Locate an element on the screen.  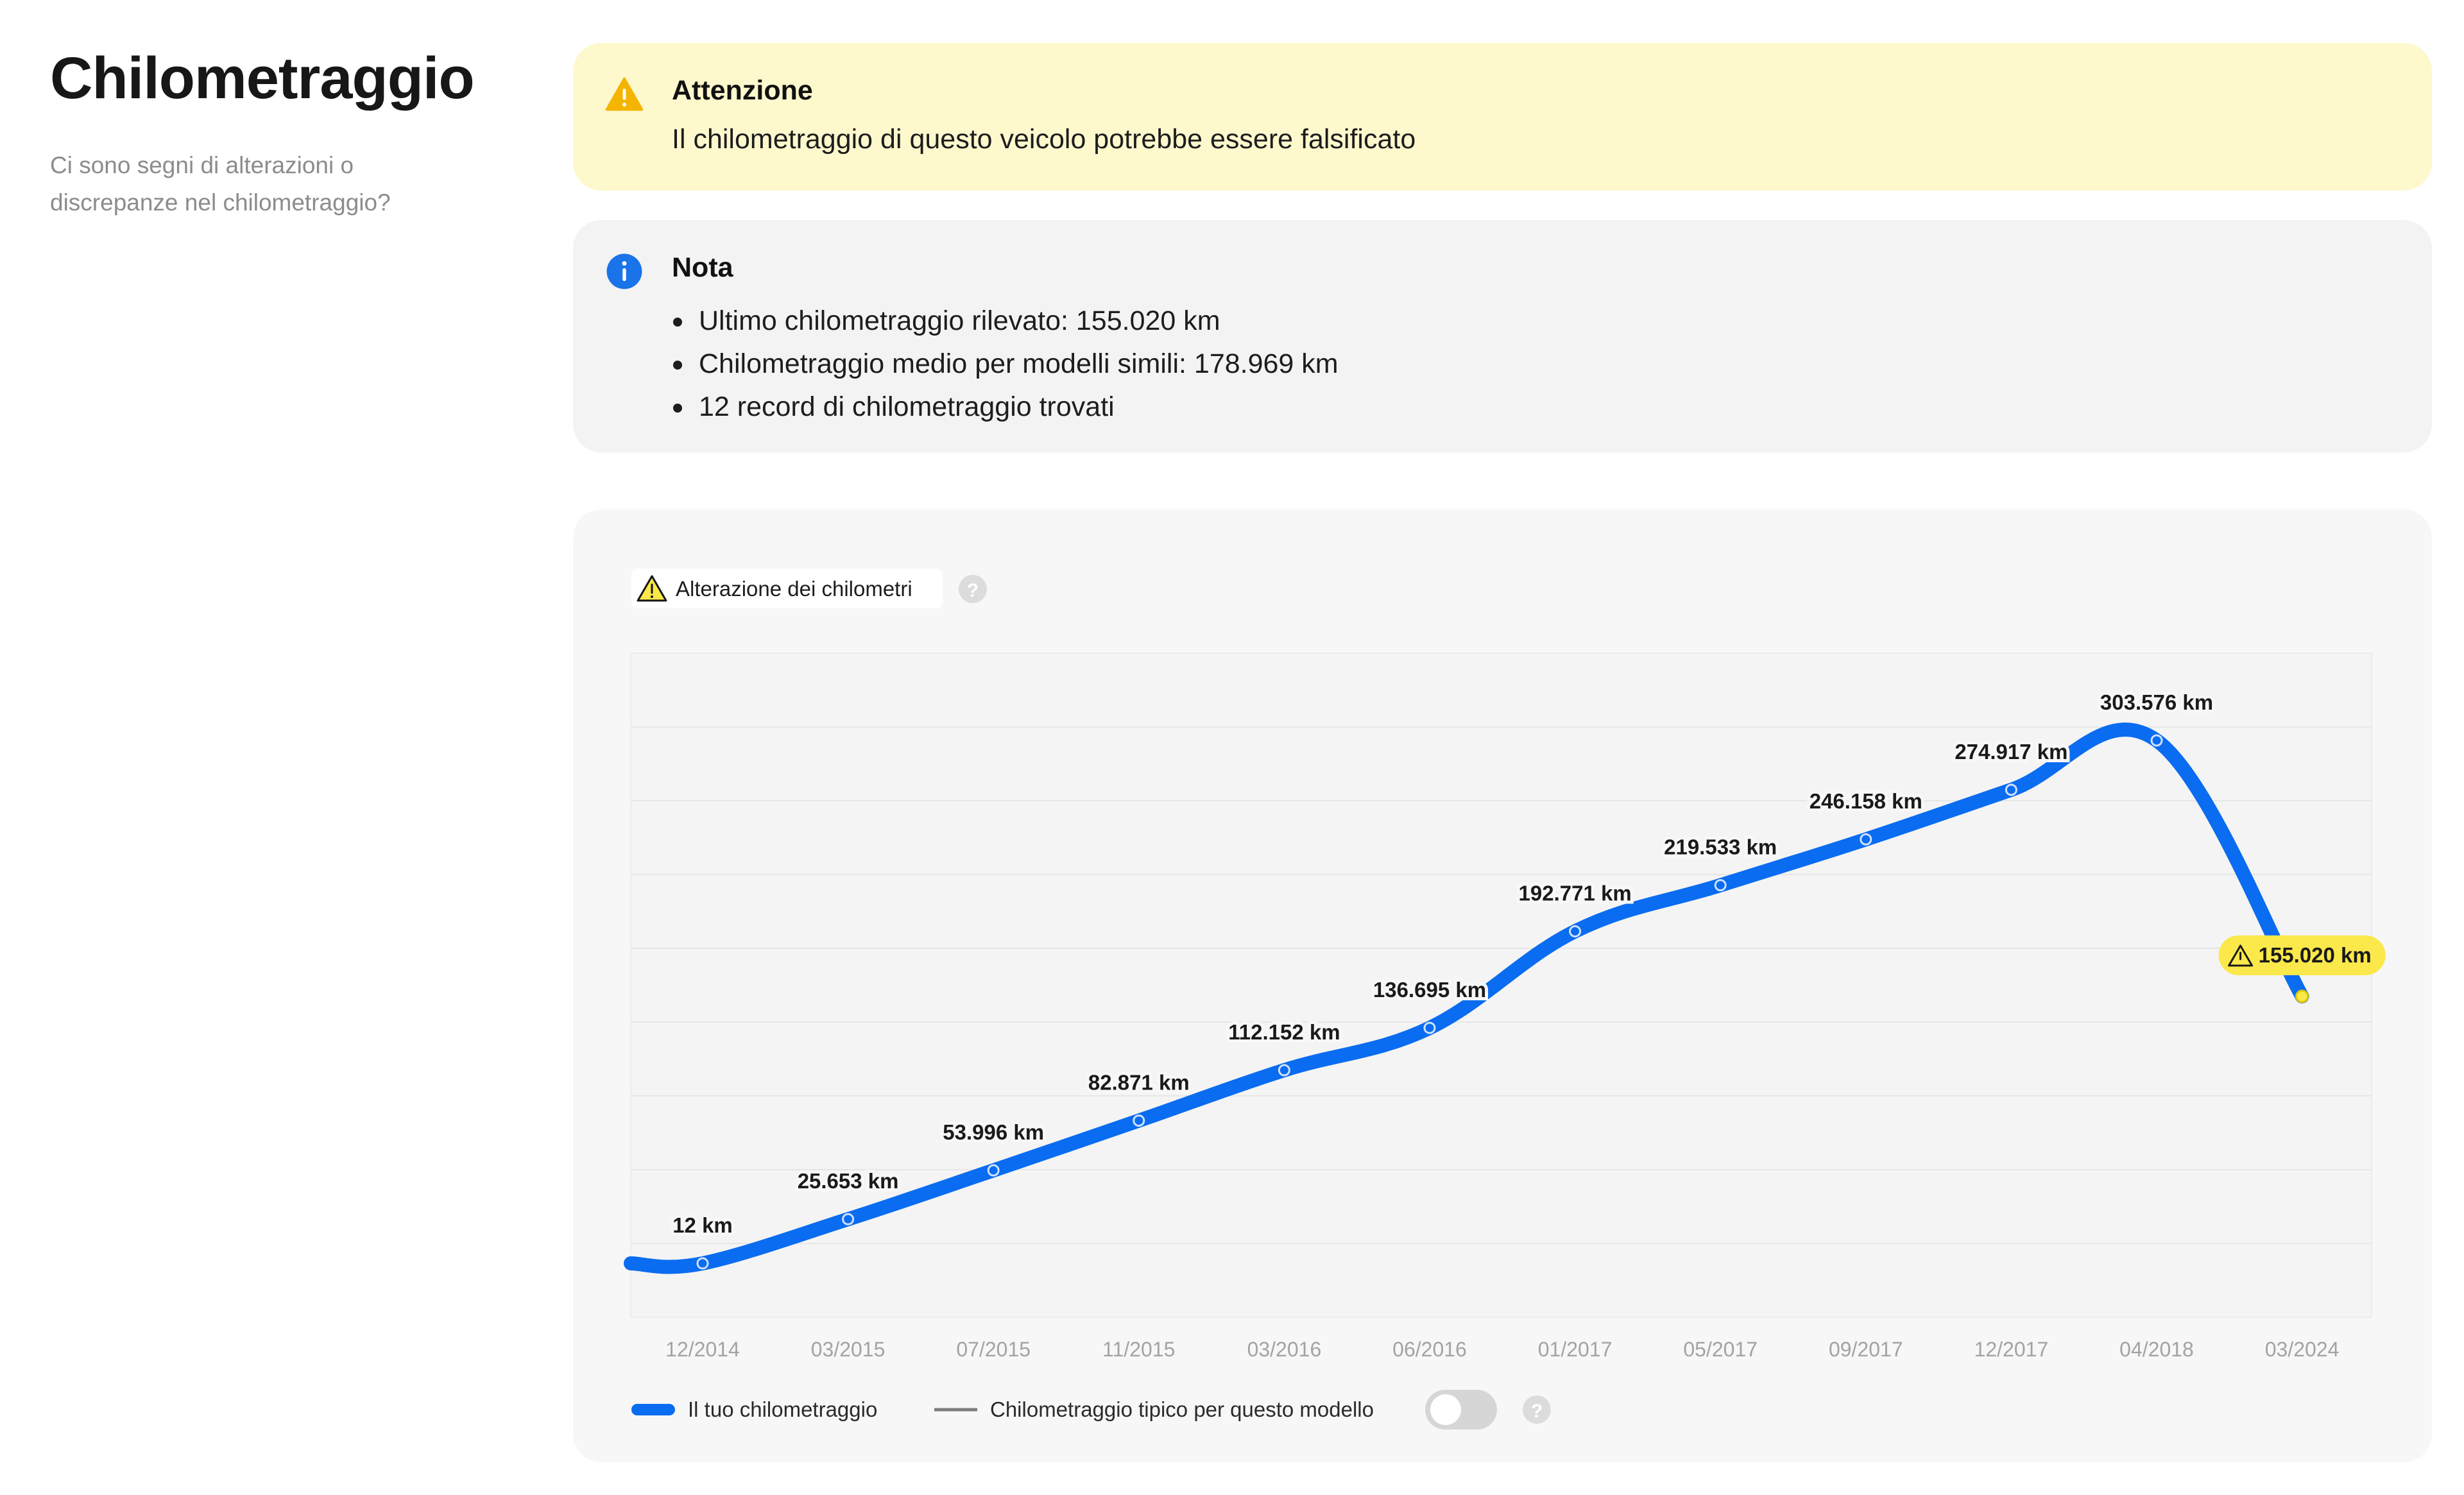
data-point-flagged is located at coordinates (2302, 996).